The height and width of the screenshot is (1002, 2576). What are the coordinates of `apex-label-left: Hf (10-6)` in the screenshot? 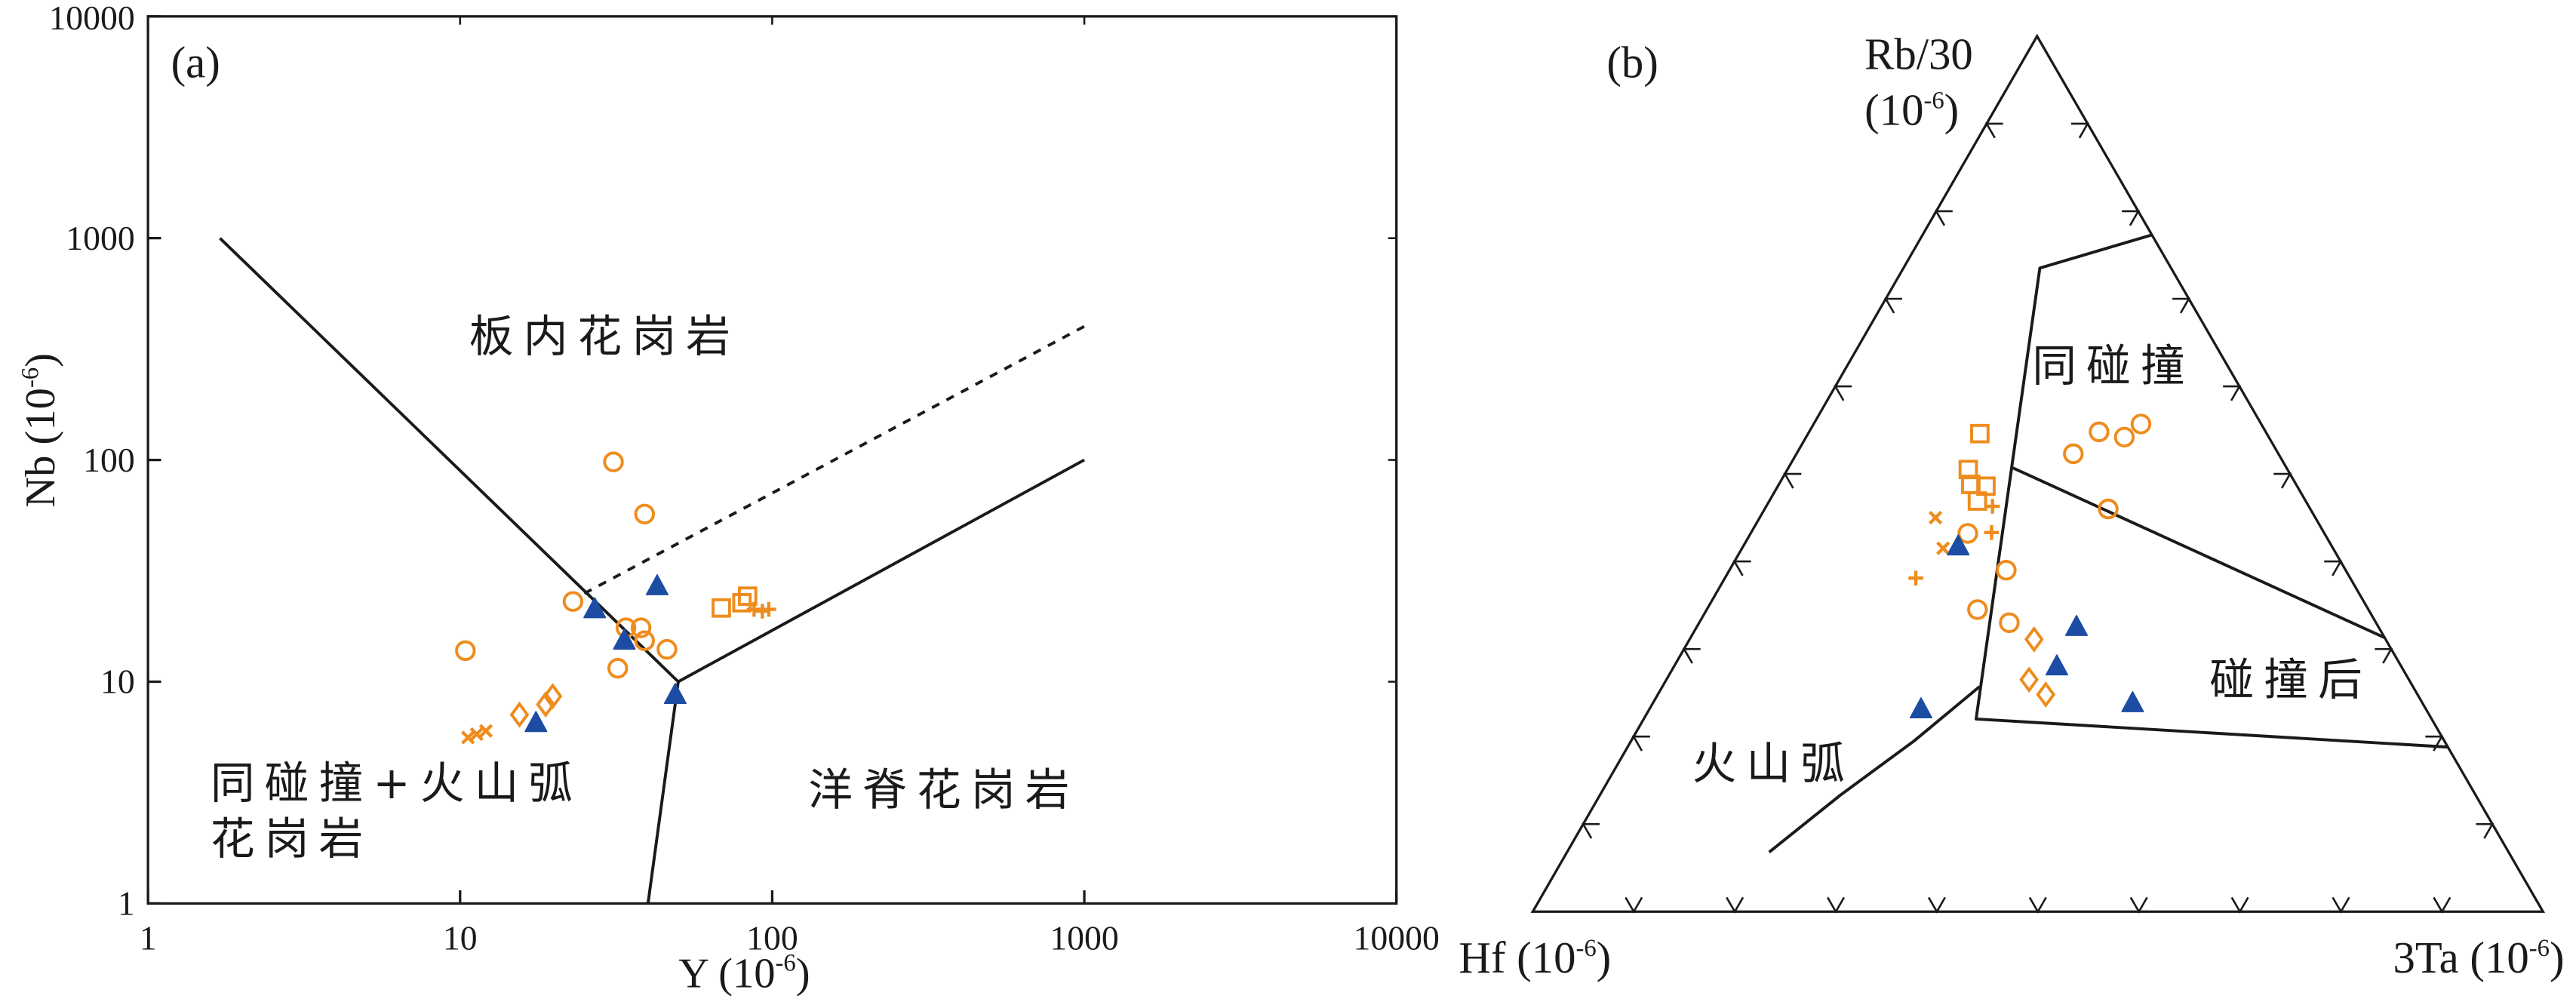 It's located at (1535, 957).